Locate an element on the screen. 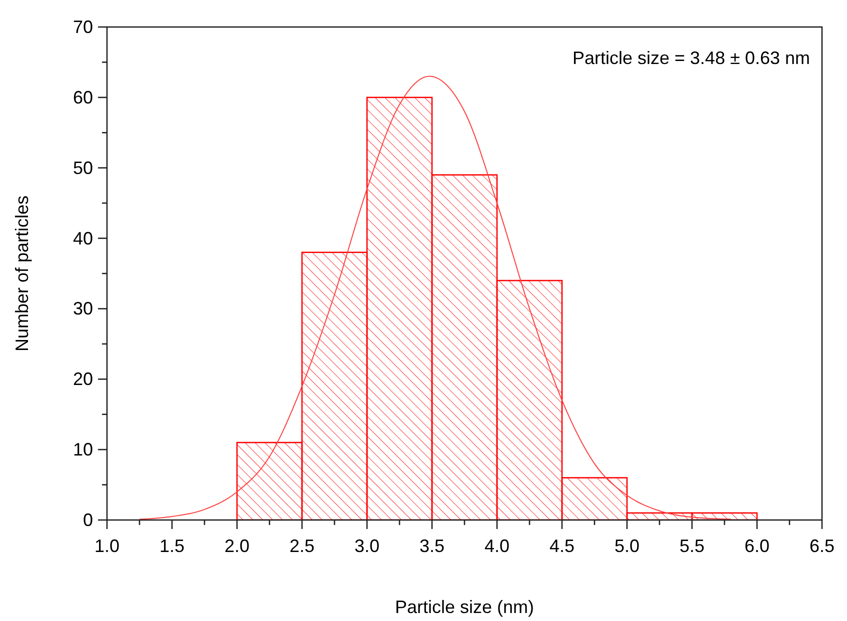 This screenshot has height=621, width=847. y-tick-label: 0 is located at coordinates (87, 520).